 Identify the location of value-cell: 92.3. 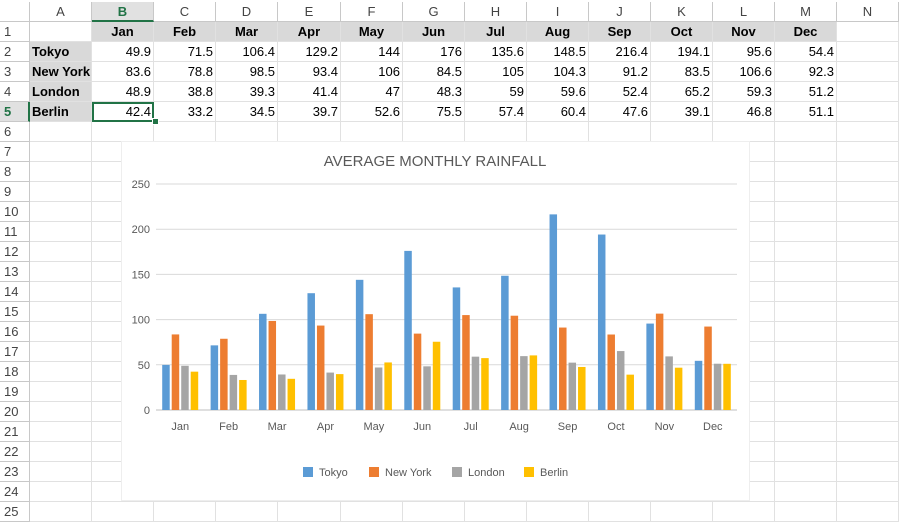
(806, 72).